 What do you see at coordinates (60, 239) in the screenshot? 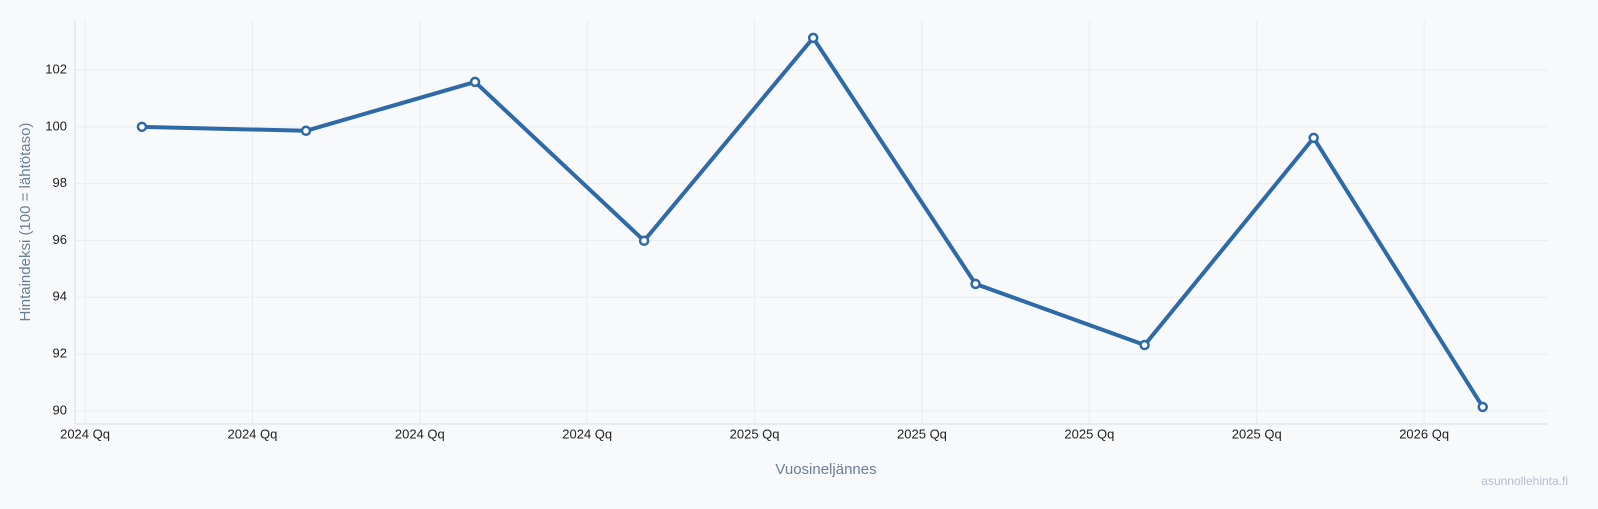
I see `y-tick-label: 96` at bounding box center [60, 239].